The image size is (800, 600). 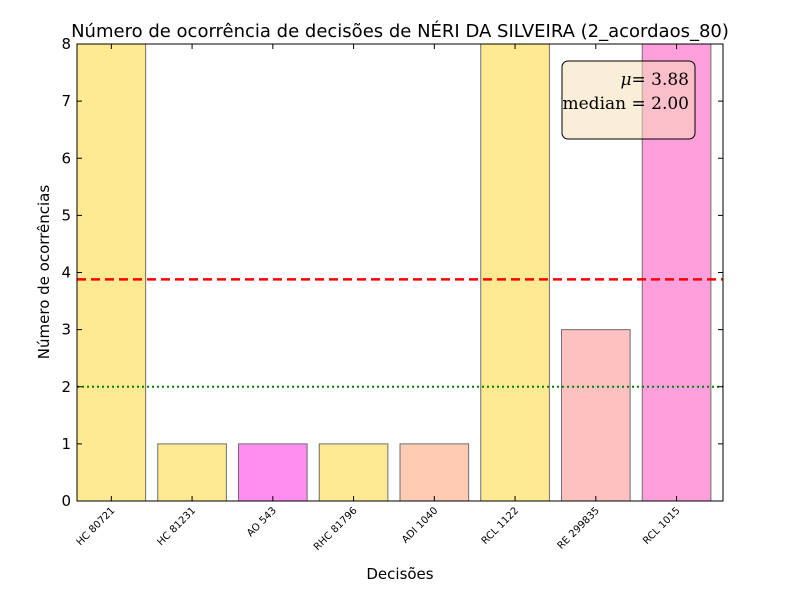 I want to click on x-tick-label: AO 543, so click(x=262, y=522).